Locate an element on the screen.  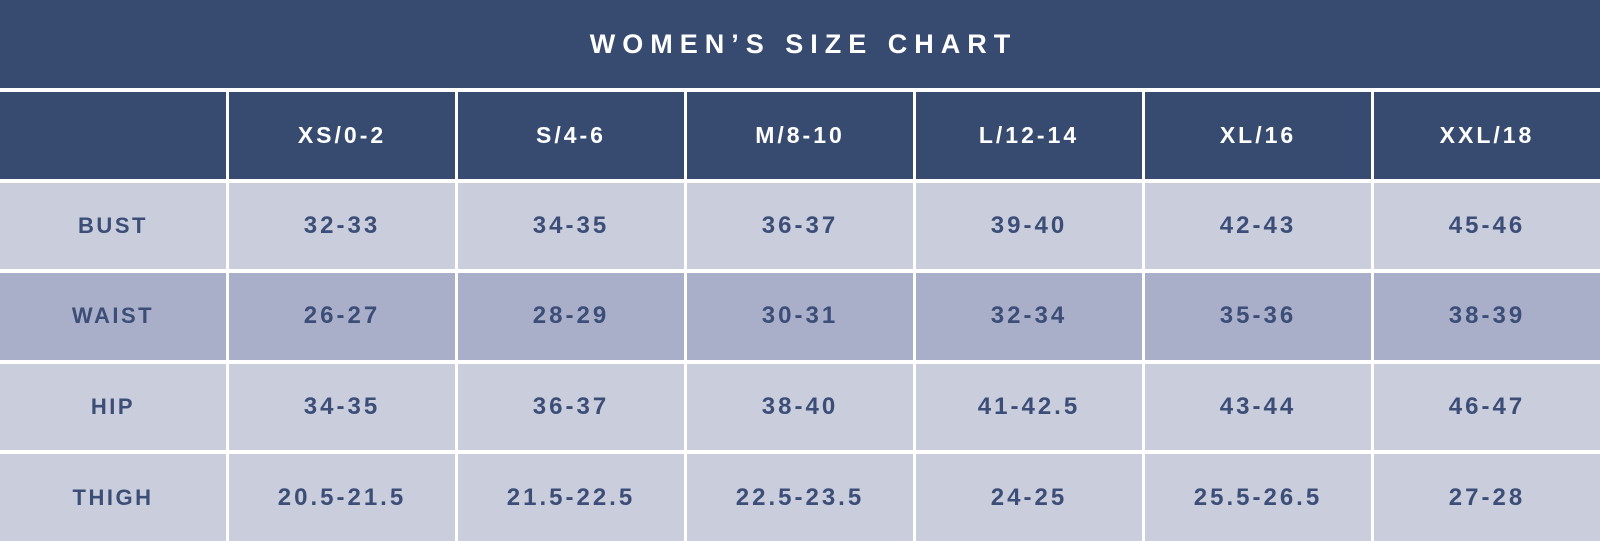
column-header-s: S/4-6 is located at coordinates (571, 135).